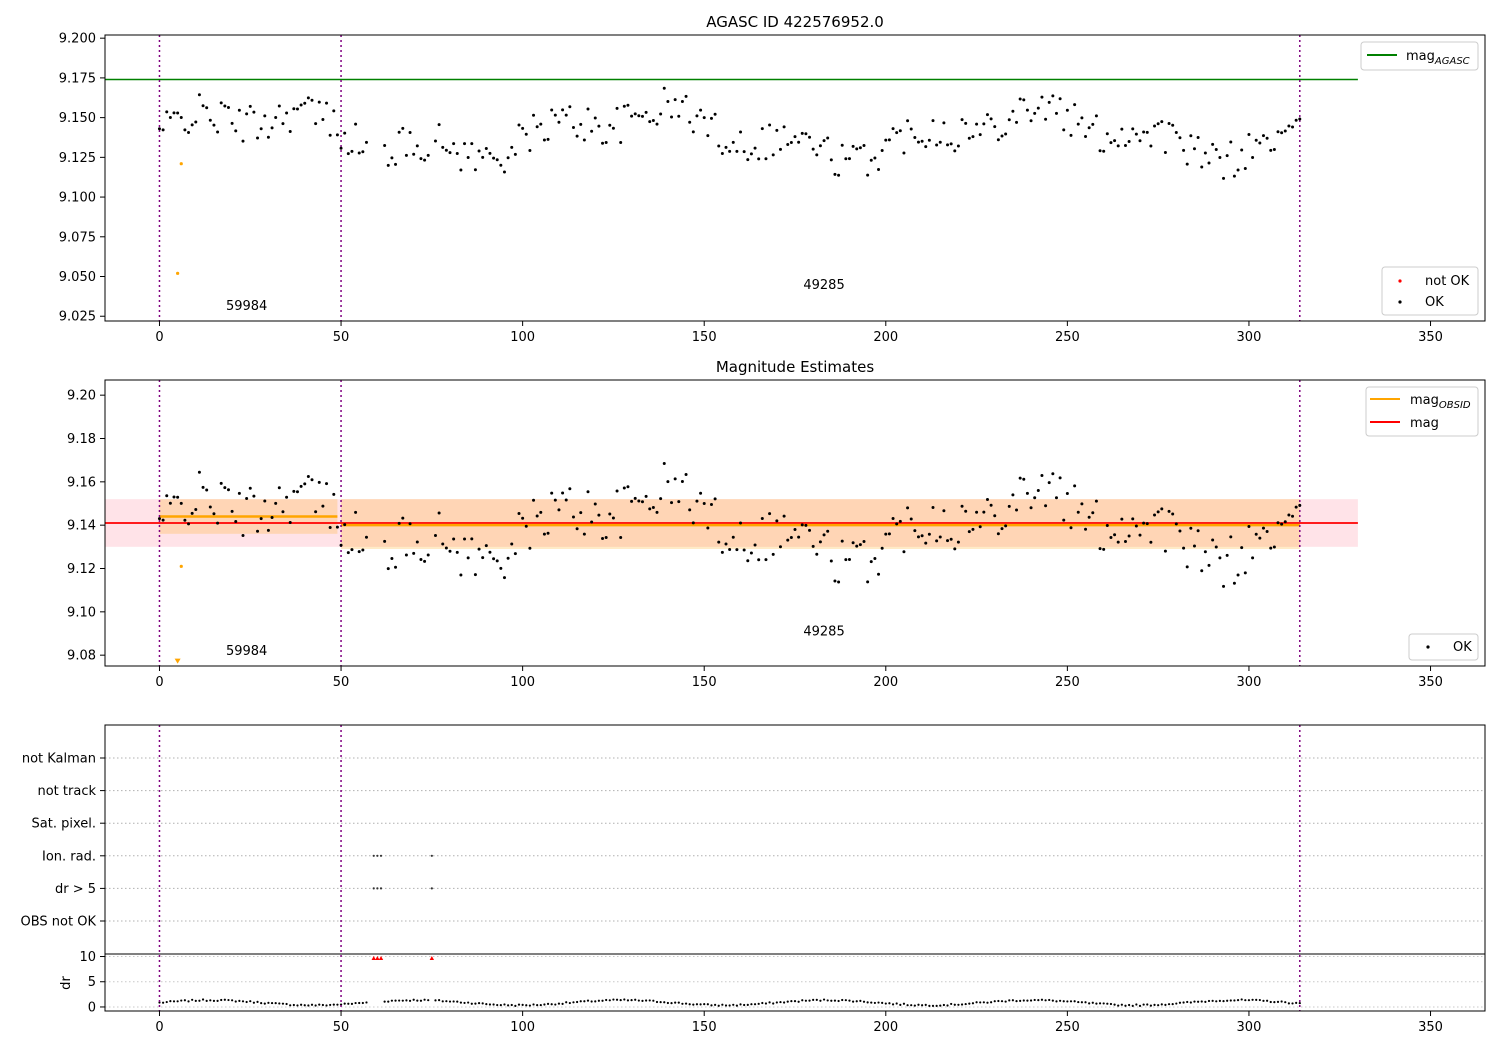  What do you see at coordinates (1443, 647) in the screenshot?
I see `legend-points: OK` at bounding box center [1443, 647].